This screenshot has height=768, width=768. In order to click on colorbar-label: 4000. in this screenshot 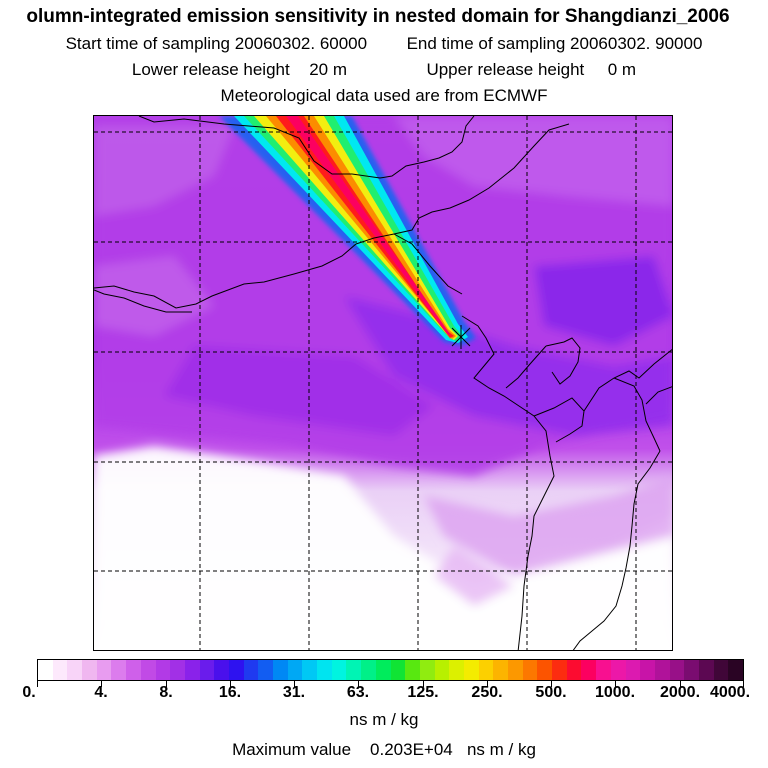, I will do `click(730, 692)`.